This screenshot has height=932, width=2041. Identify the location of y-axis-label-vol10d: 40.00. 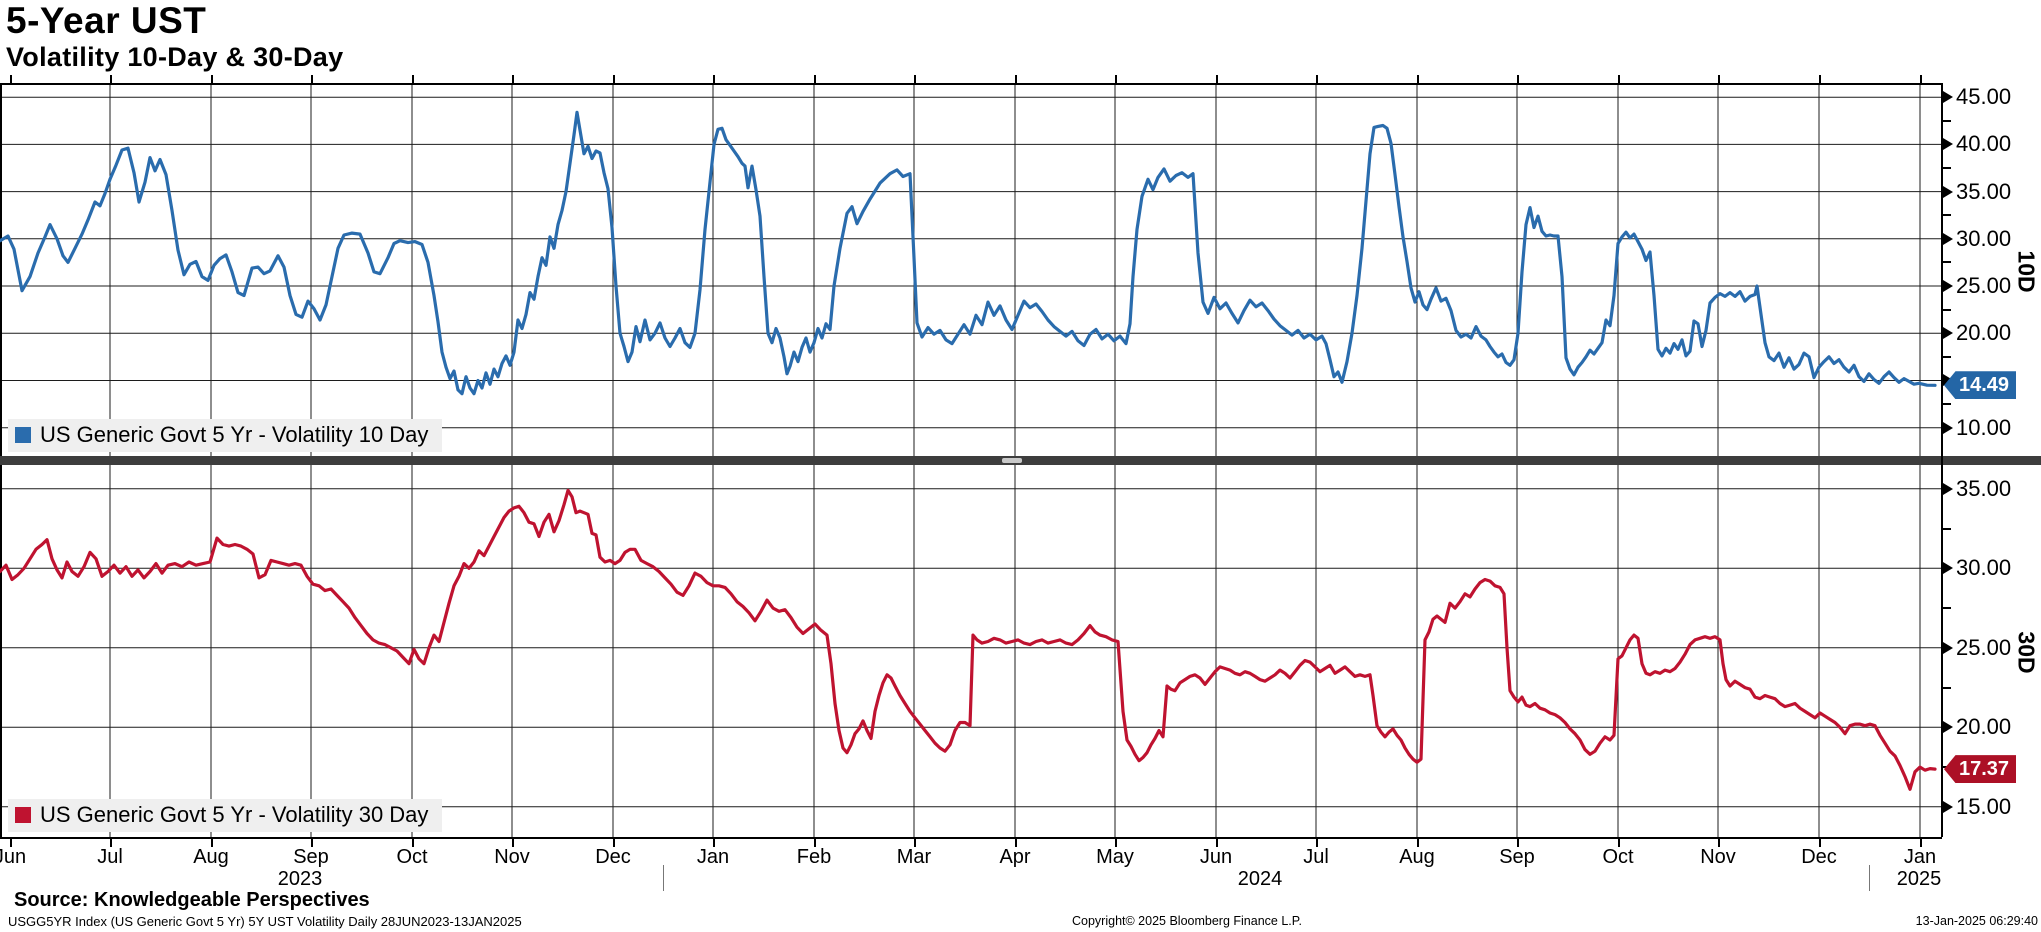
(1977, 143).